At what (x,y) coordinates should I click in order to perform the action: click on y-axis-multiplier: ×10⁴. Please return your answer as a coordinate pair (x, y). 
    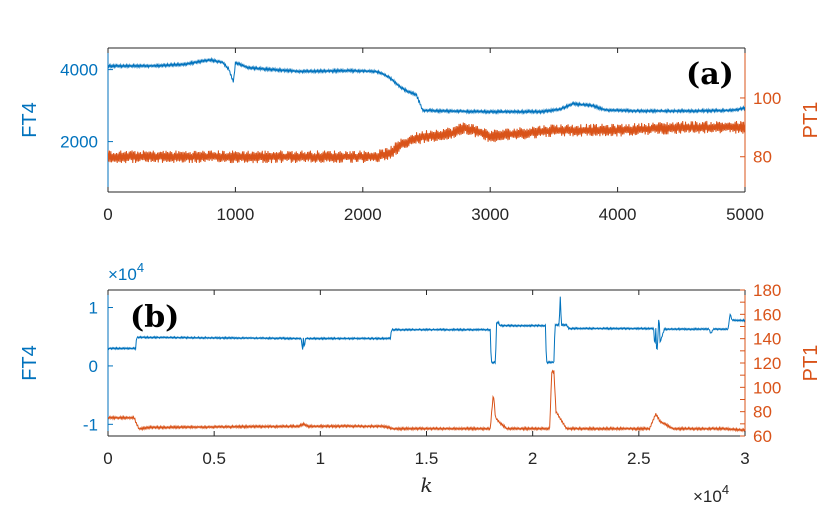
    Looking at the image, I should click on (126, 272).